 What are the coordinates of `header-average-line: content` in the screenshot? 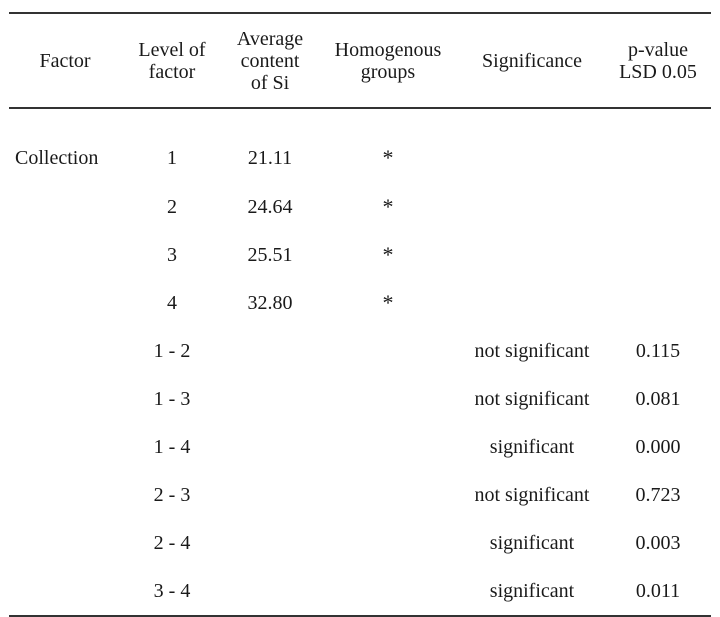 It's located at (270, 60).